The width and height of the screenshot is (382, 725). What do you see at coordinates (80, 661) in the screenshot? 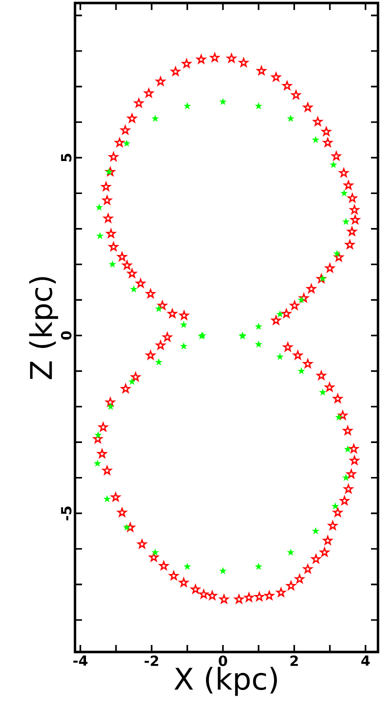
I see `x-tick-label: -4` at bounding box center [80, 661].